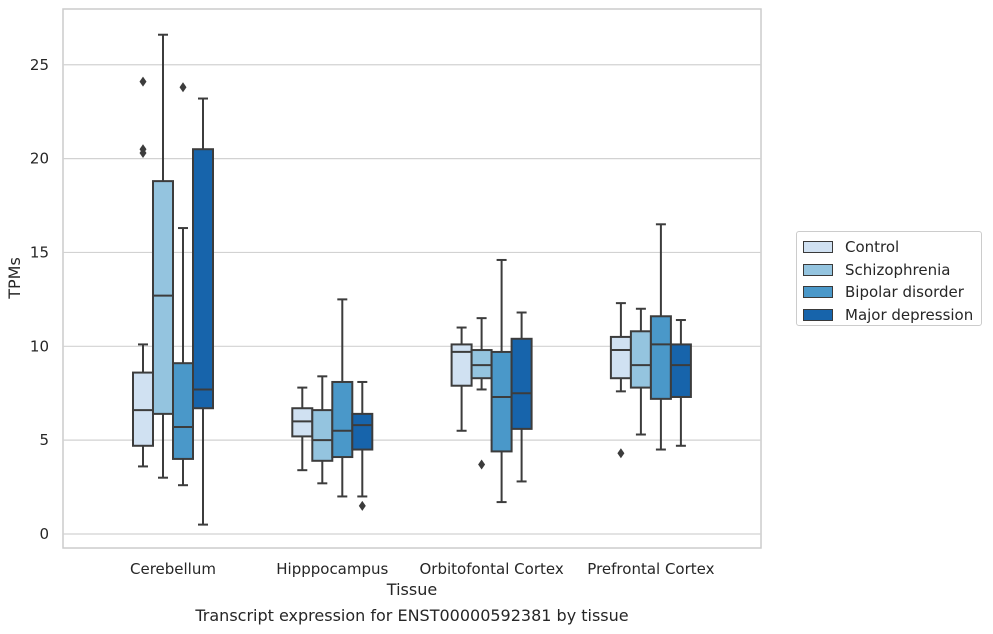 This screenshot has height=634, width=993. What do you see at coordinates (39, 159) in the screenshot?
I see `y-tick-label-20: 20` at bounding box center [39, 159].